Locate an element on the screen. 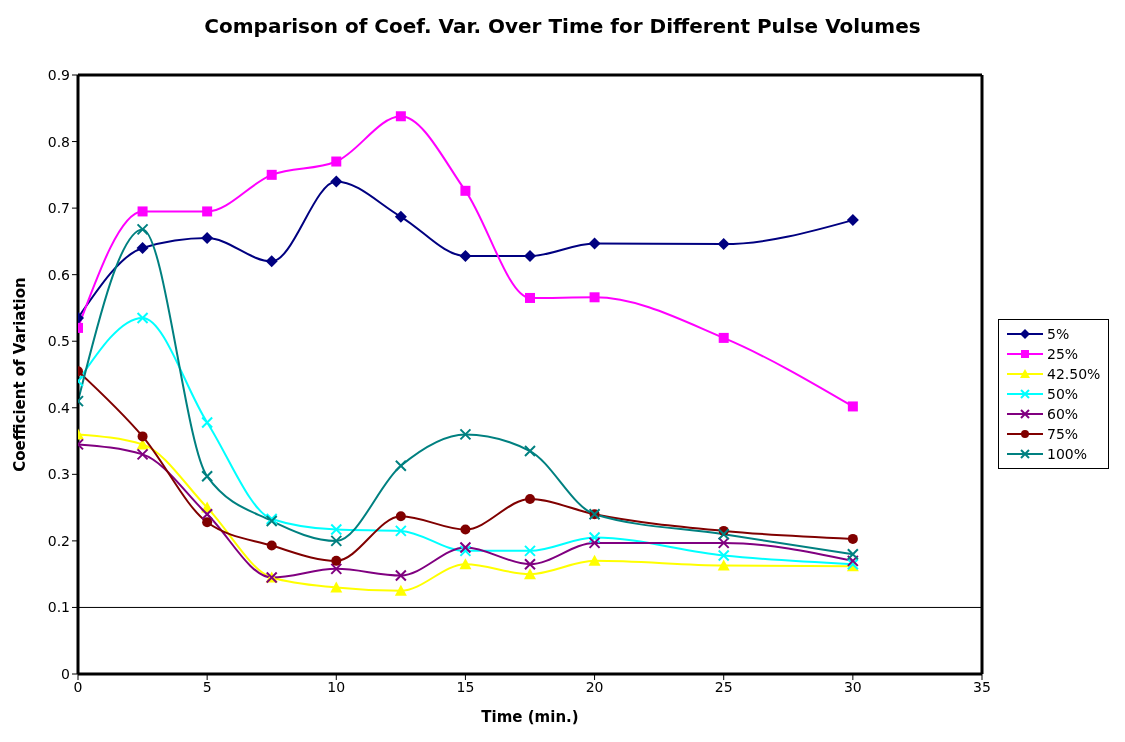  x-tick-label: 25 is located at coordinates (723, 686).